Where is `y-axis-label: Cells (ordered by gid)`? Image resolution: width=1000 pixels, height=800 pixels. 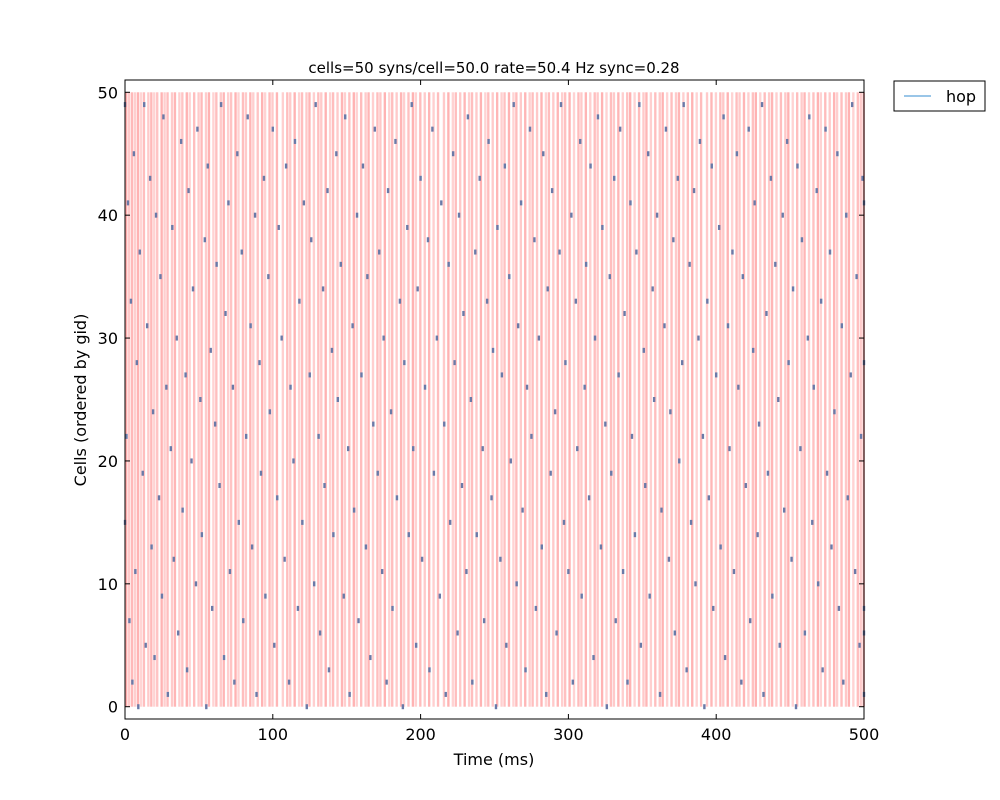
y-axis-label: Cells (ordered by gid) is located at coordinates (80, 400).